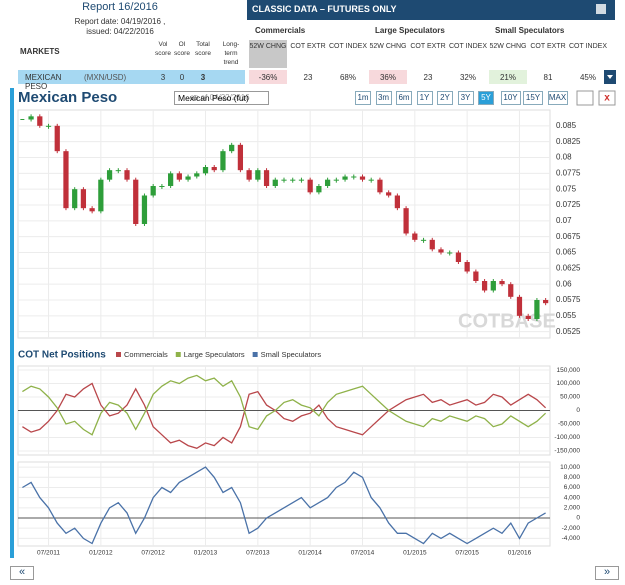  I want to click on report: Report 16/2016, so click(120, 7).